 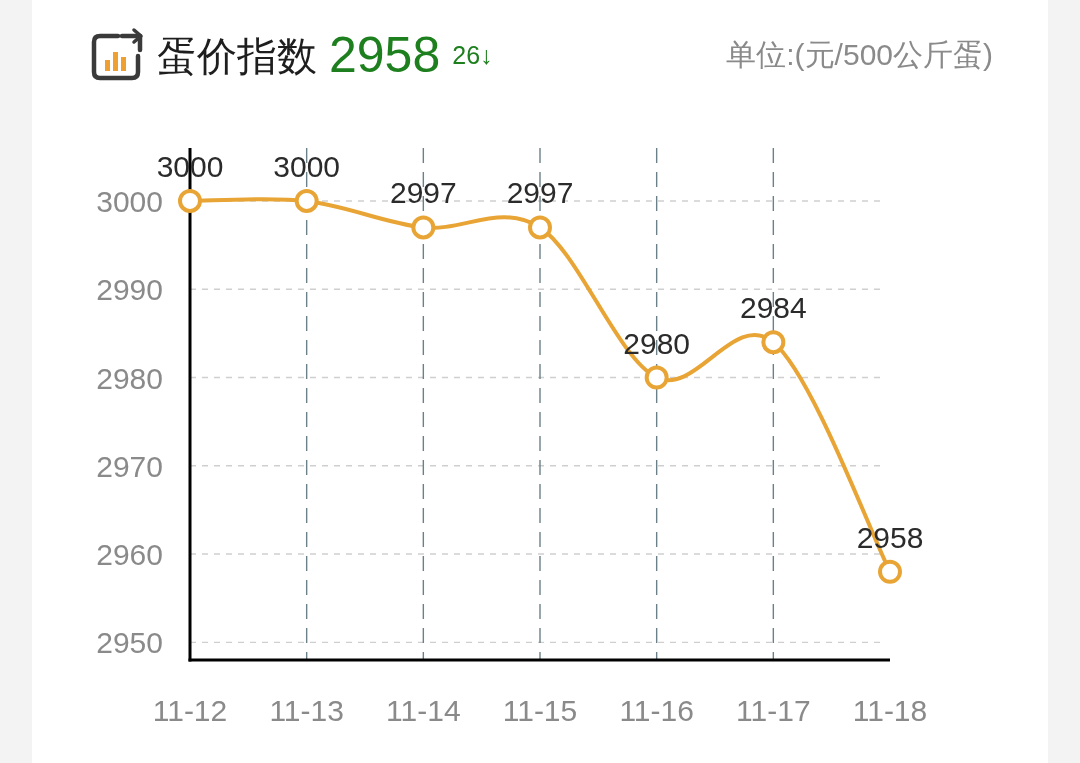 What do you see at coordinates (129, 643) in the screenshot?
I see `y-tick-label: 2950` at bounding box center [129, 643].